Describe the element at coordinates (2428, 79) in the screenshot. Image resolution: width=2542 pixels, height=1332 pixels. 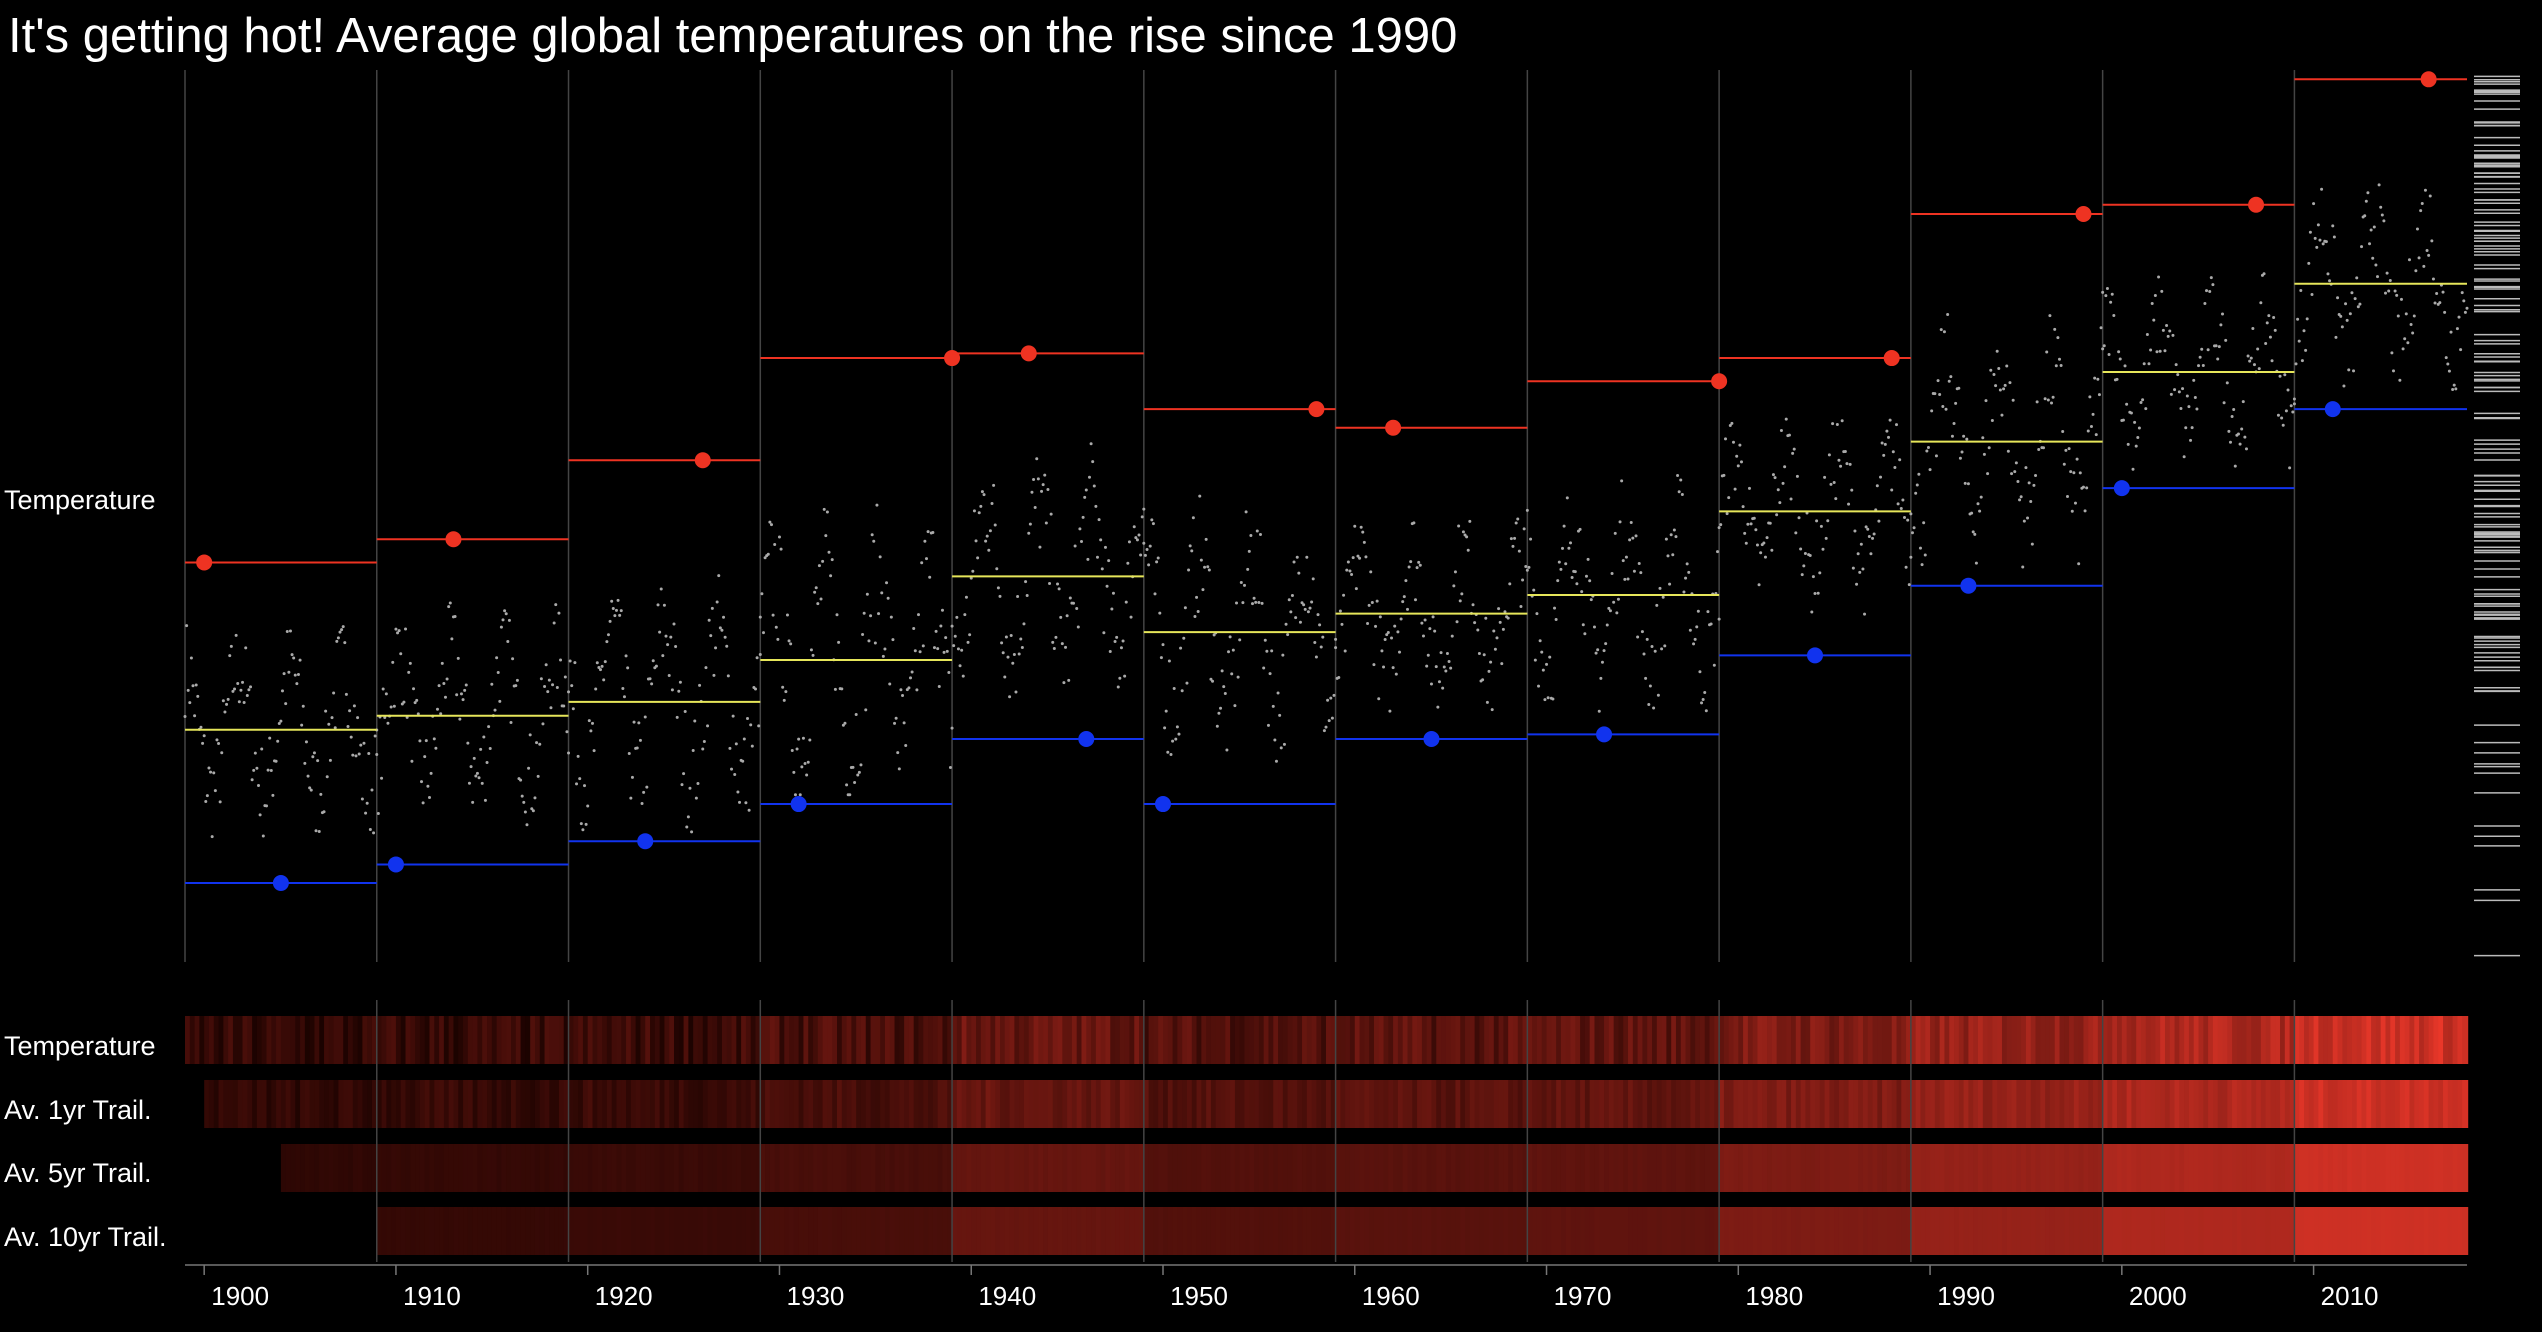
I see `decade-max-marker` at that location.